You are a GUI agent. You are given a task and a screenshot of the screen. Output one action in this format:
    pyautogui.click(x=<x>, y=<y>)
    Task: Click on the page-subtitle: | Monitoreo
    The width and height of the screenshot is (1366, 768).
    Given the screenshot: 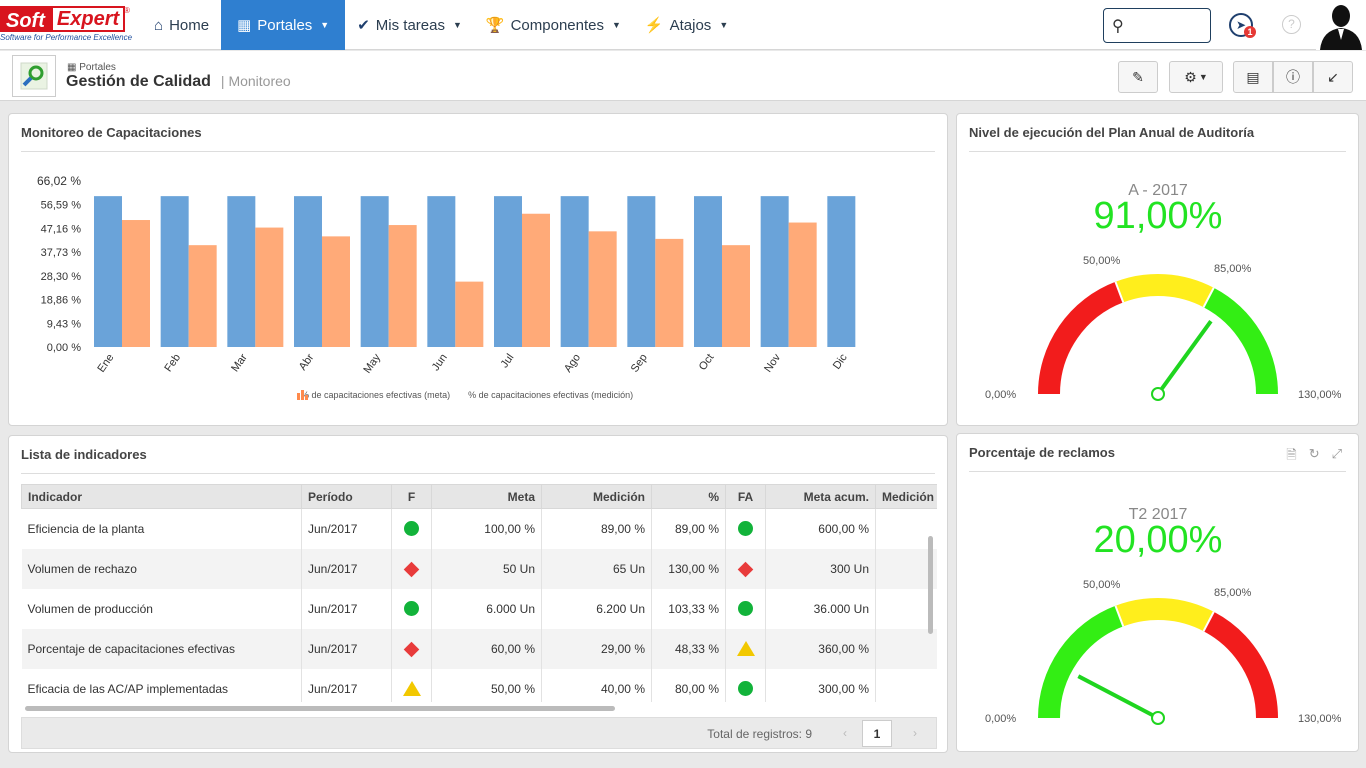 What is the action you would take?
    pyautogui.click(x=255, y=81)
    